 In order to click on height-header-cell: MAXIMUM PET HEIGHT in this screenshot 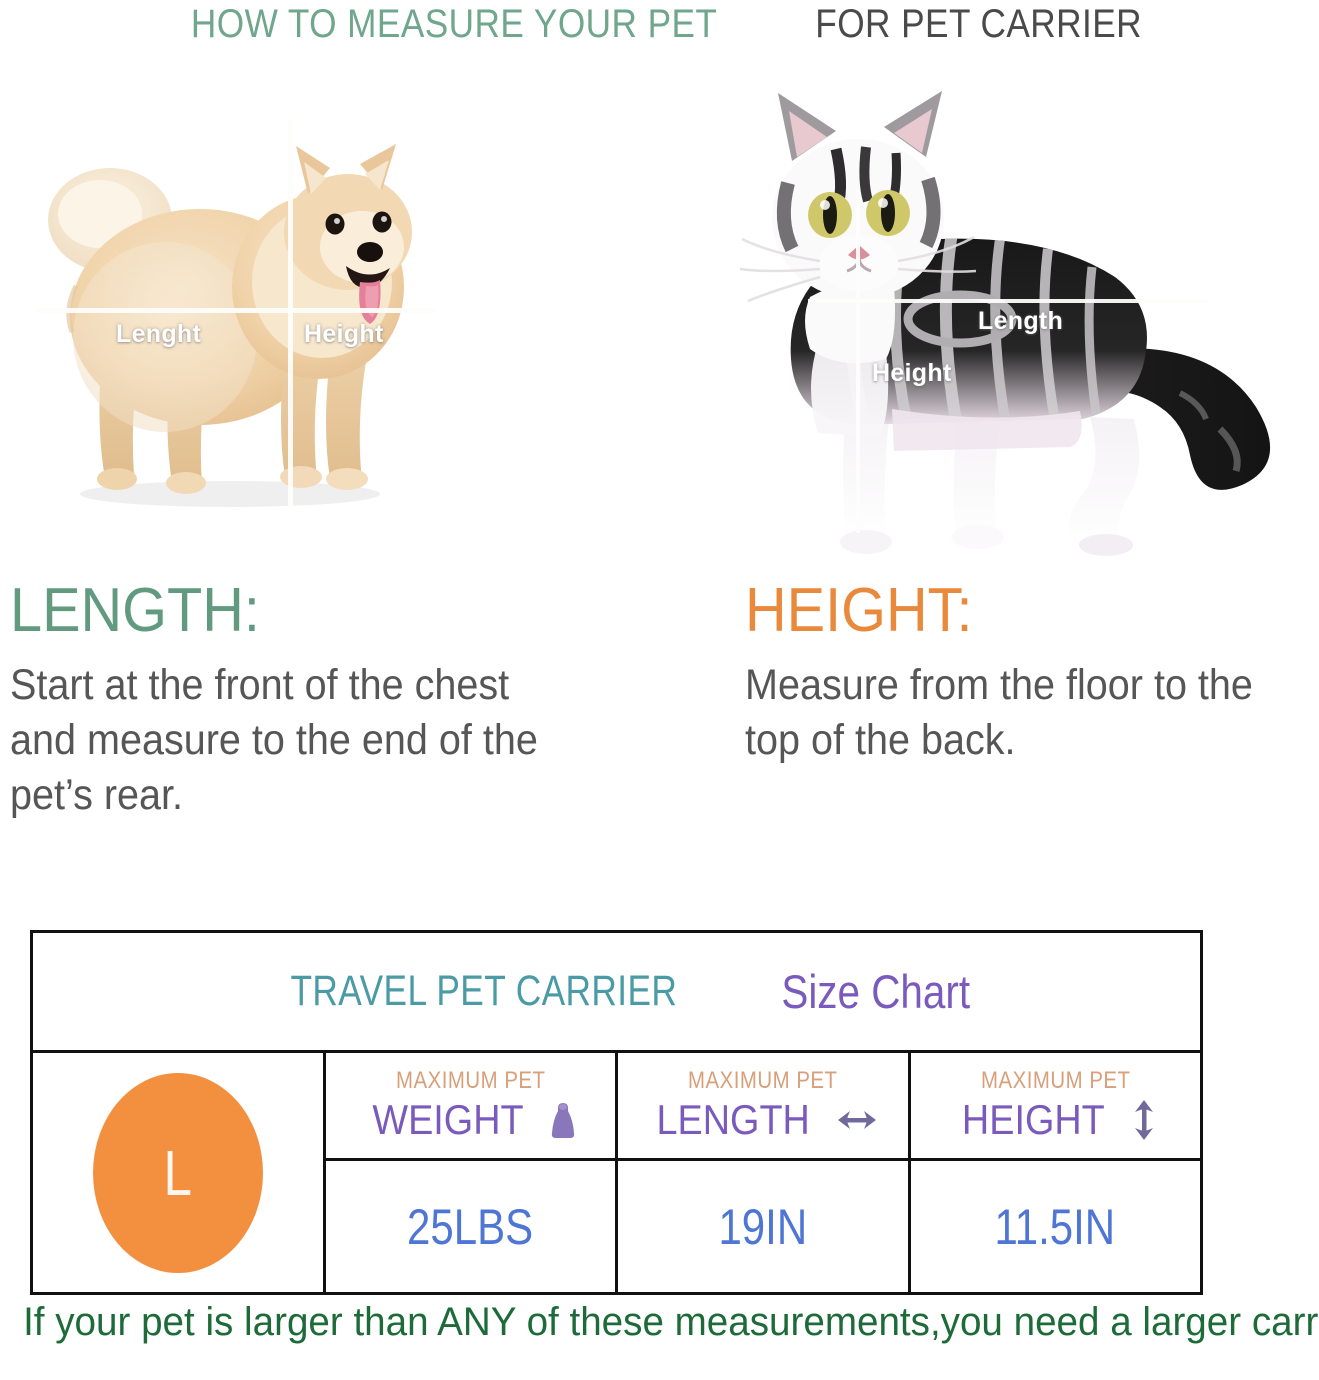, I will do `click(1055, 1105)`.